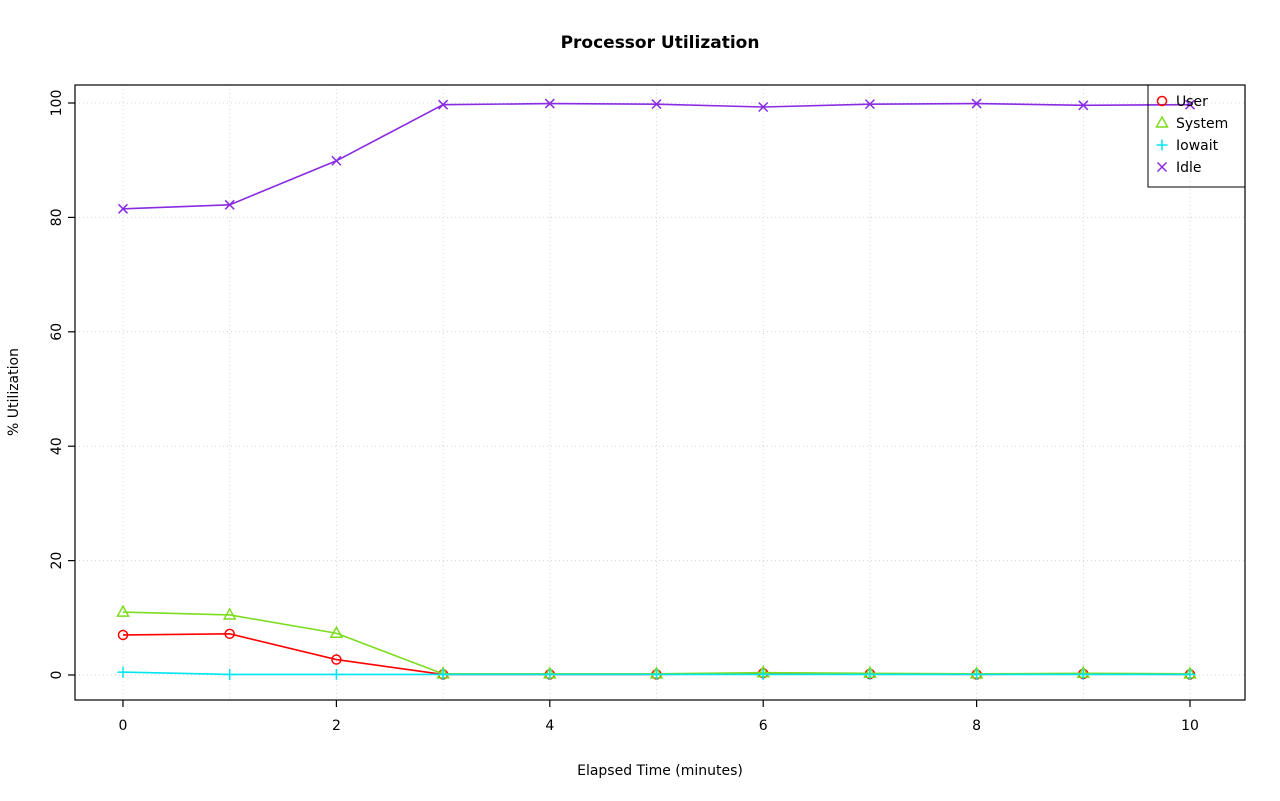  I want to click on y-axis-tick-label: 100, so click(57, 103).